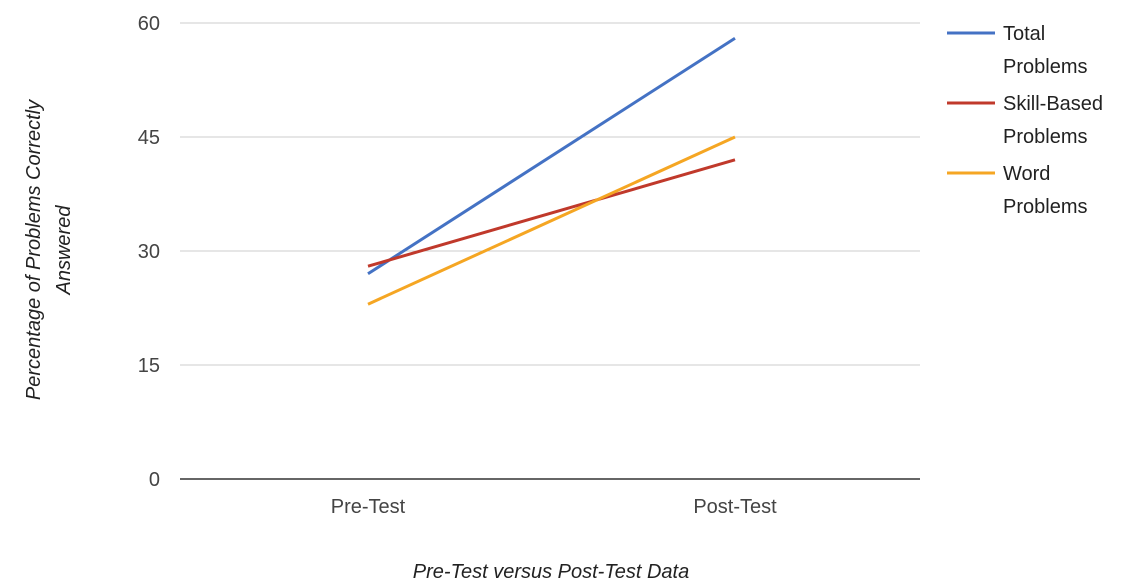 This screenshot has height=587, width=1142. Describe the element at coordinates (735, 507) in the screenshot. I see `x-tick-label: Post-Test` at that location.